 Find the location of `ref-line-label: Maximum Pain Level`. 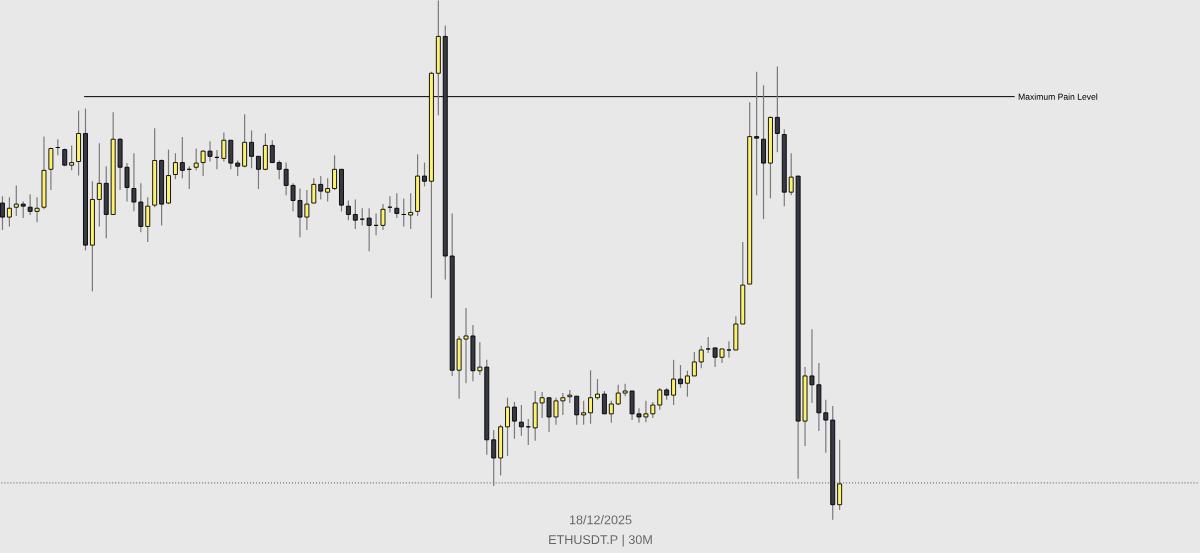

ref-line-label: Maximum Pain Level is located at coordinates (1058, 96).